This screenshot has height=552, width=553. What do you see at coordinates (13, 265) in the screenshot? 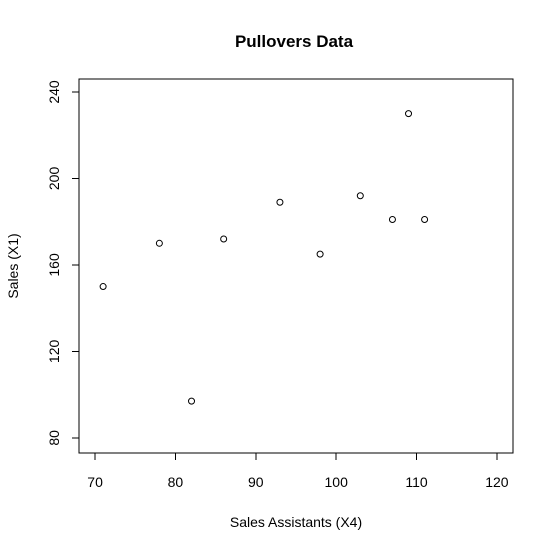
I see `y-axis-title: Sales (X1)` at bounding box center [13, 265].